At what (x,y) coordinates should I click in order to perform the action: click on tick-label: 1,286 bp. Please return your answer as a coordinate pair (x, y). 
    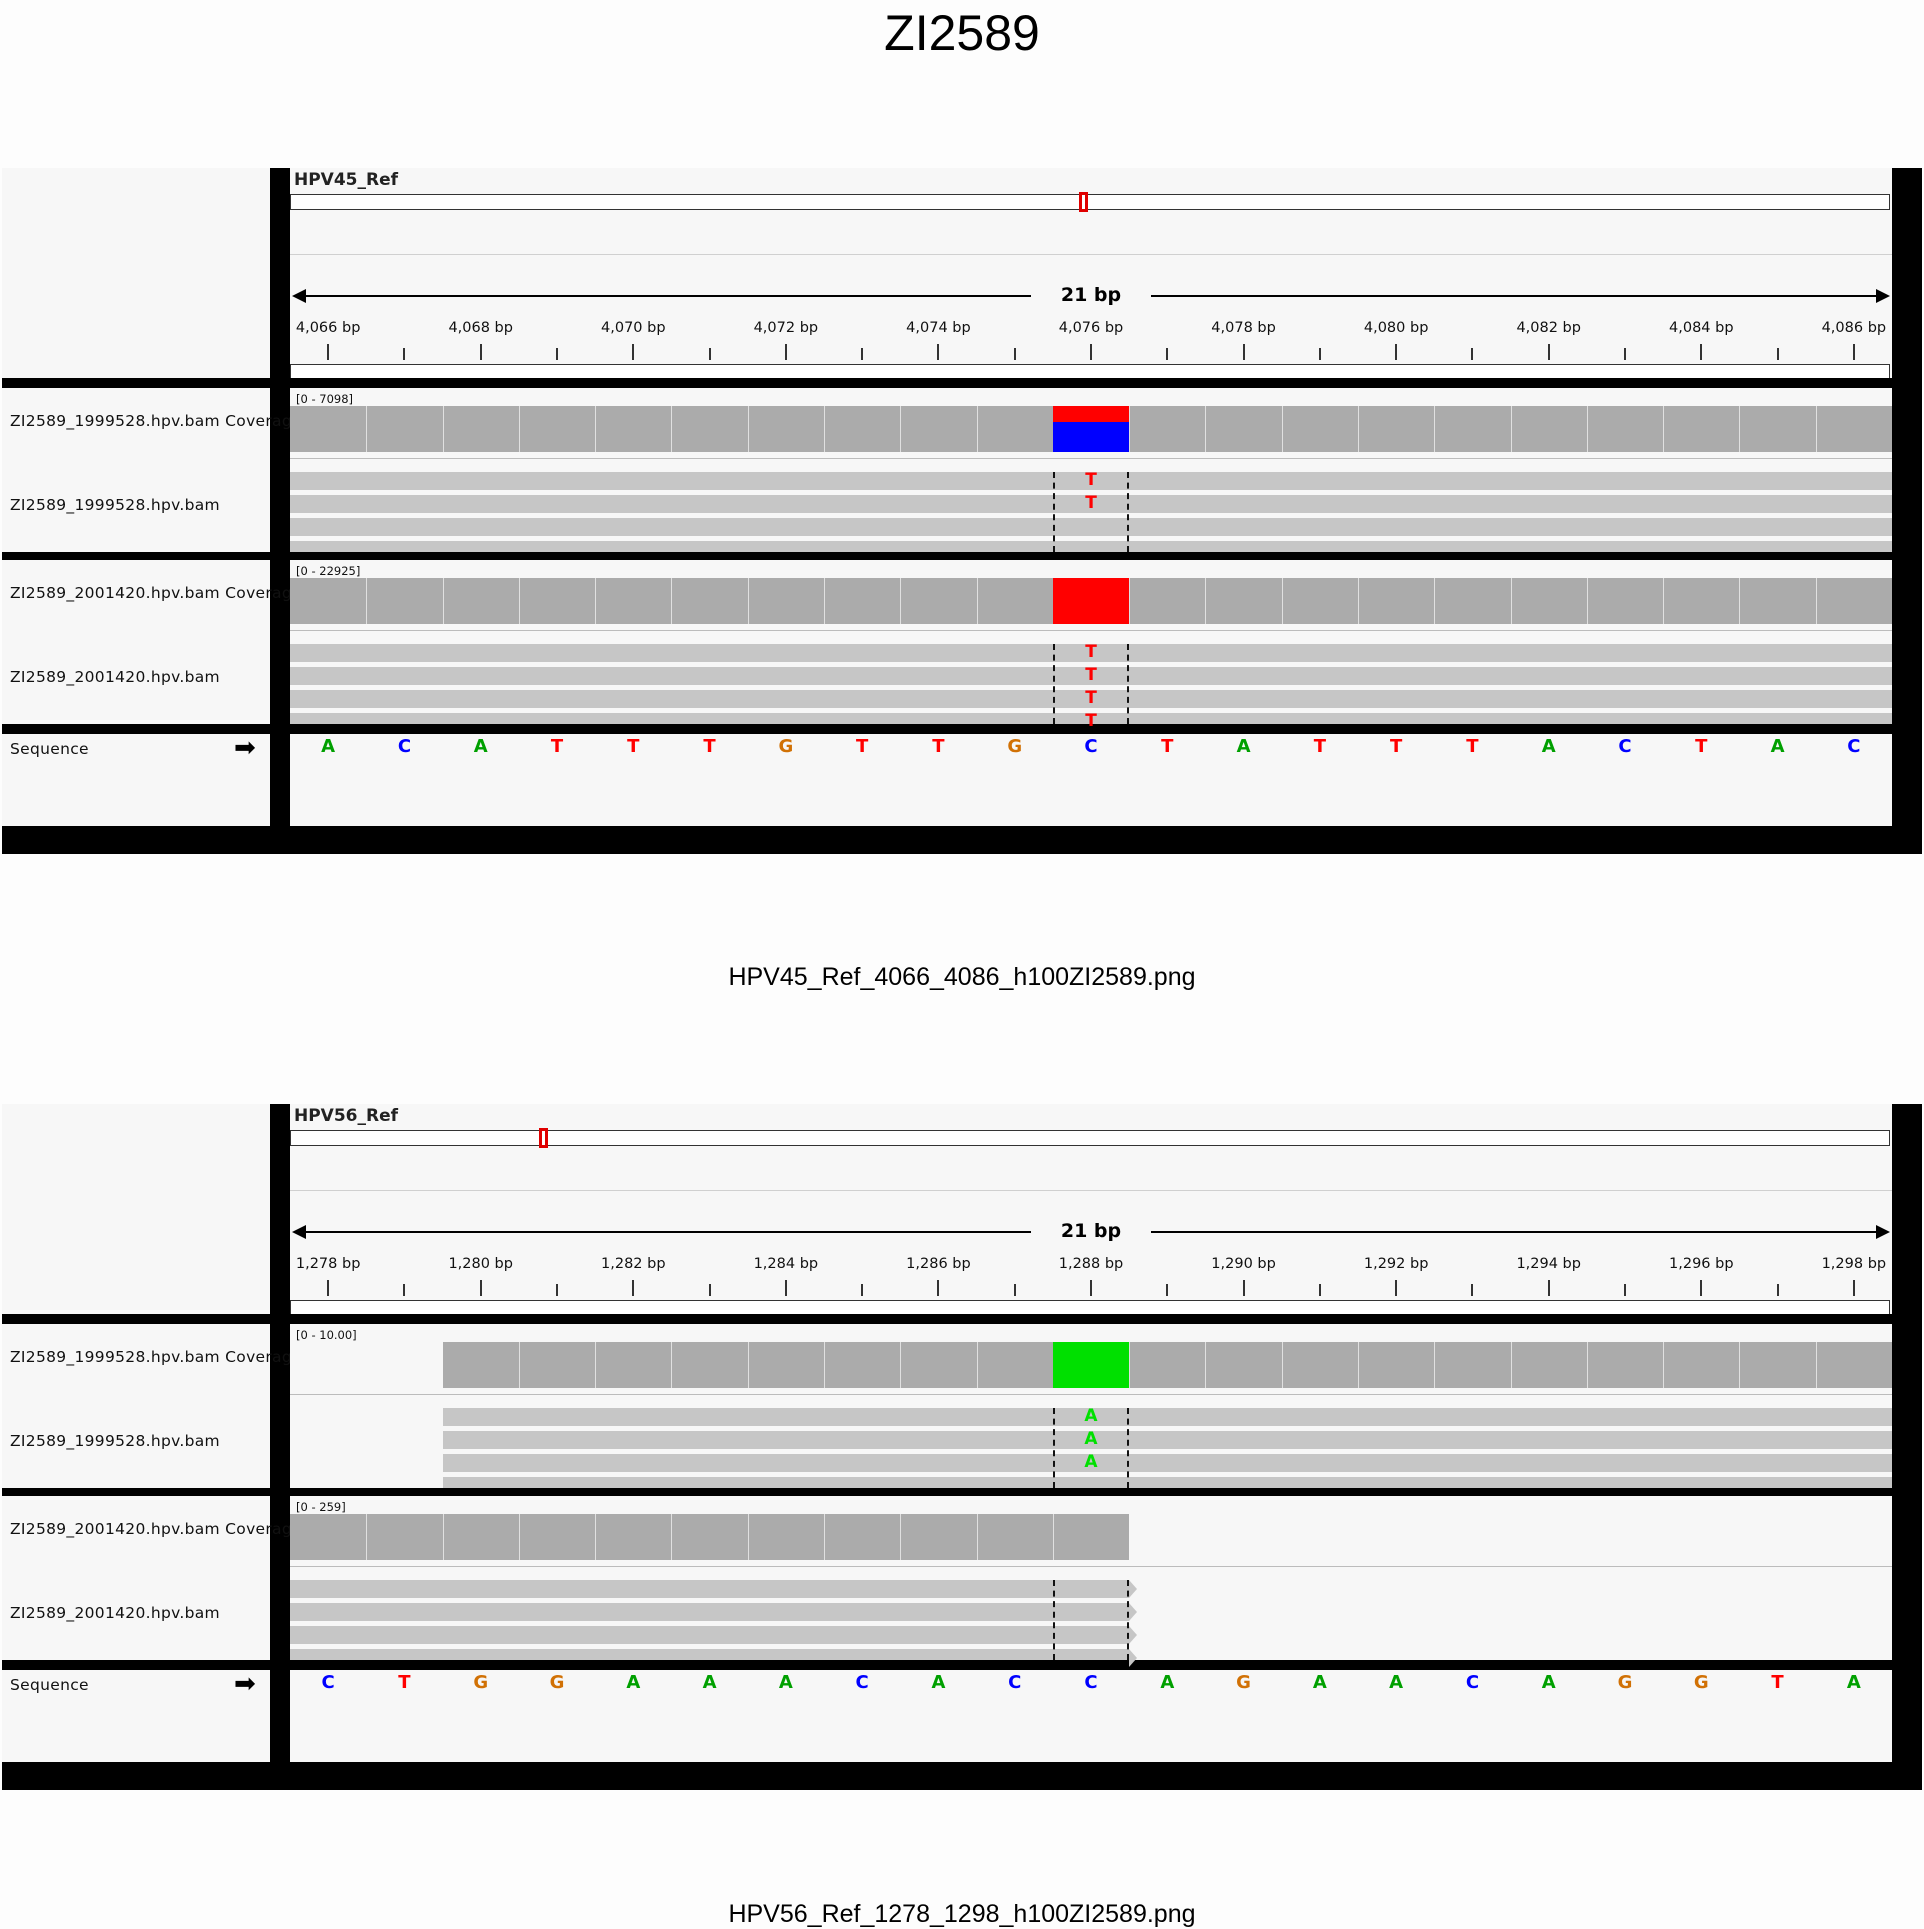
    Looking at the image, I should click on (938, 1264).